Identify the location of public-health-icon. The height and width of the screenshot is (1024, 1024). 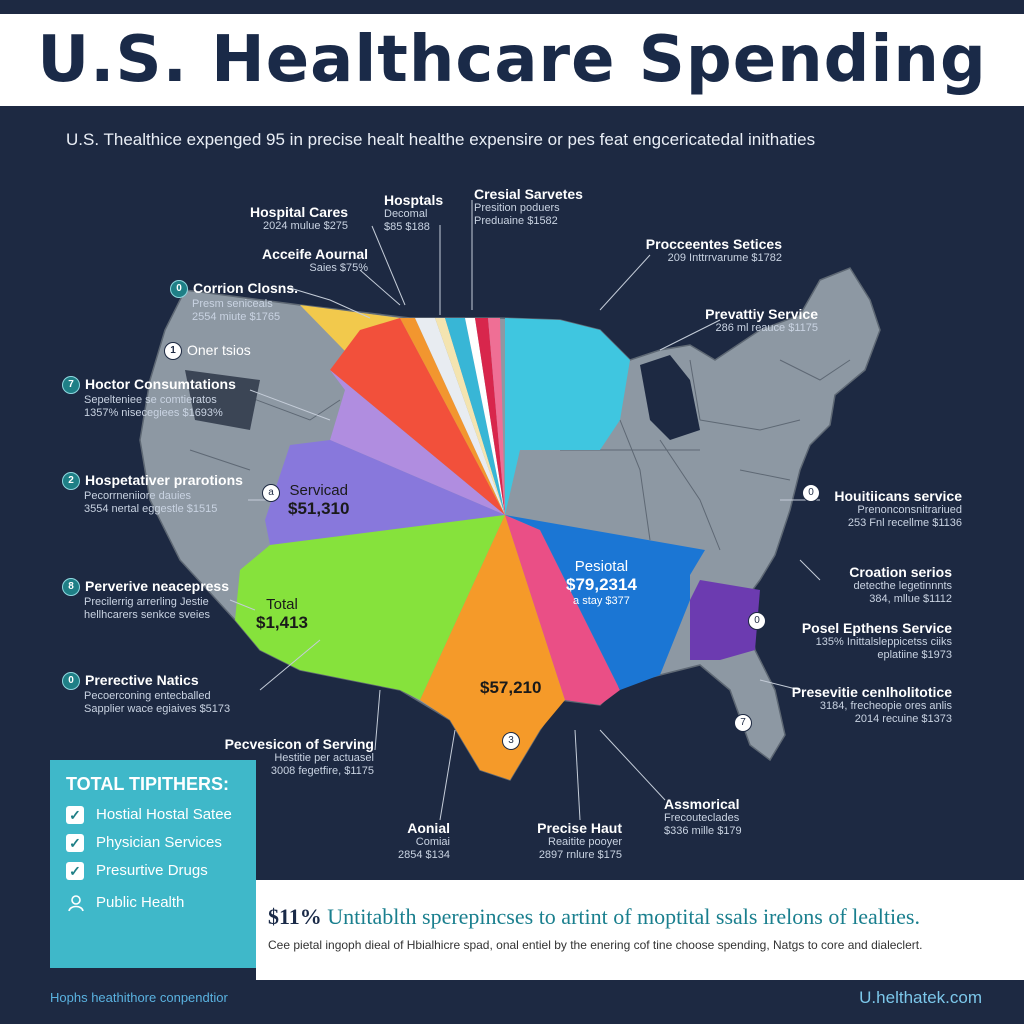
(76, 903).